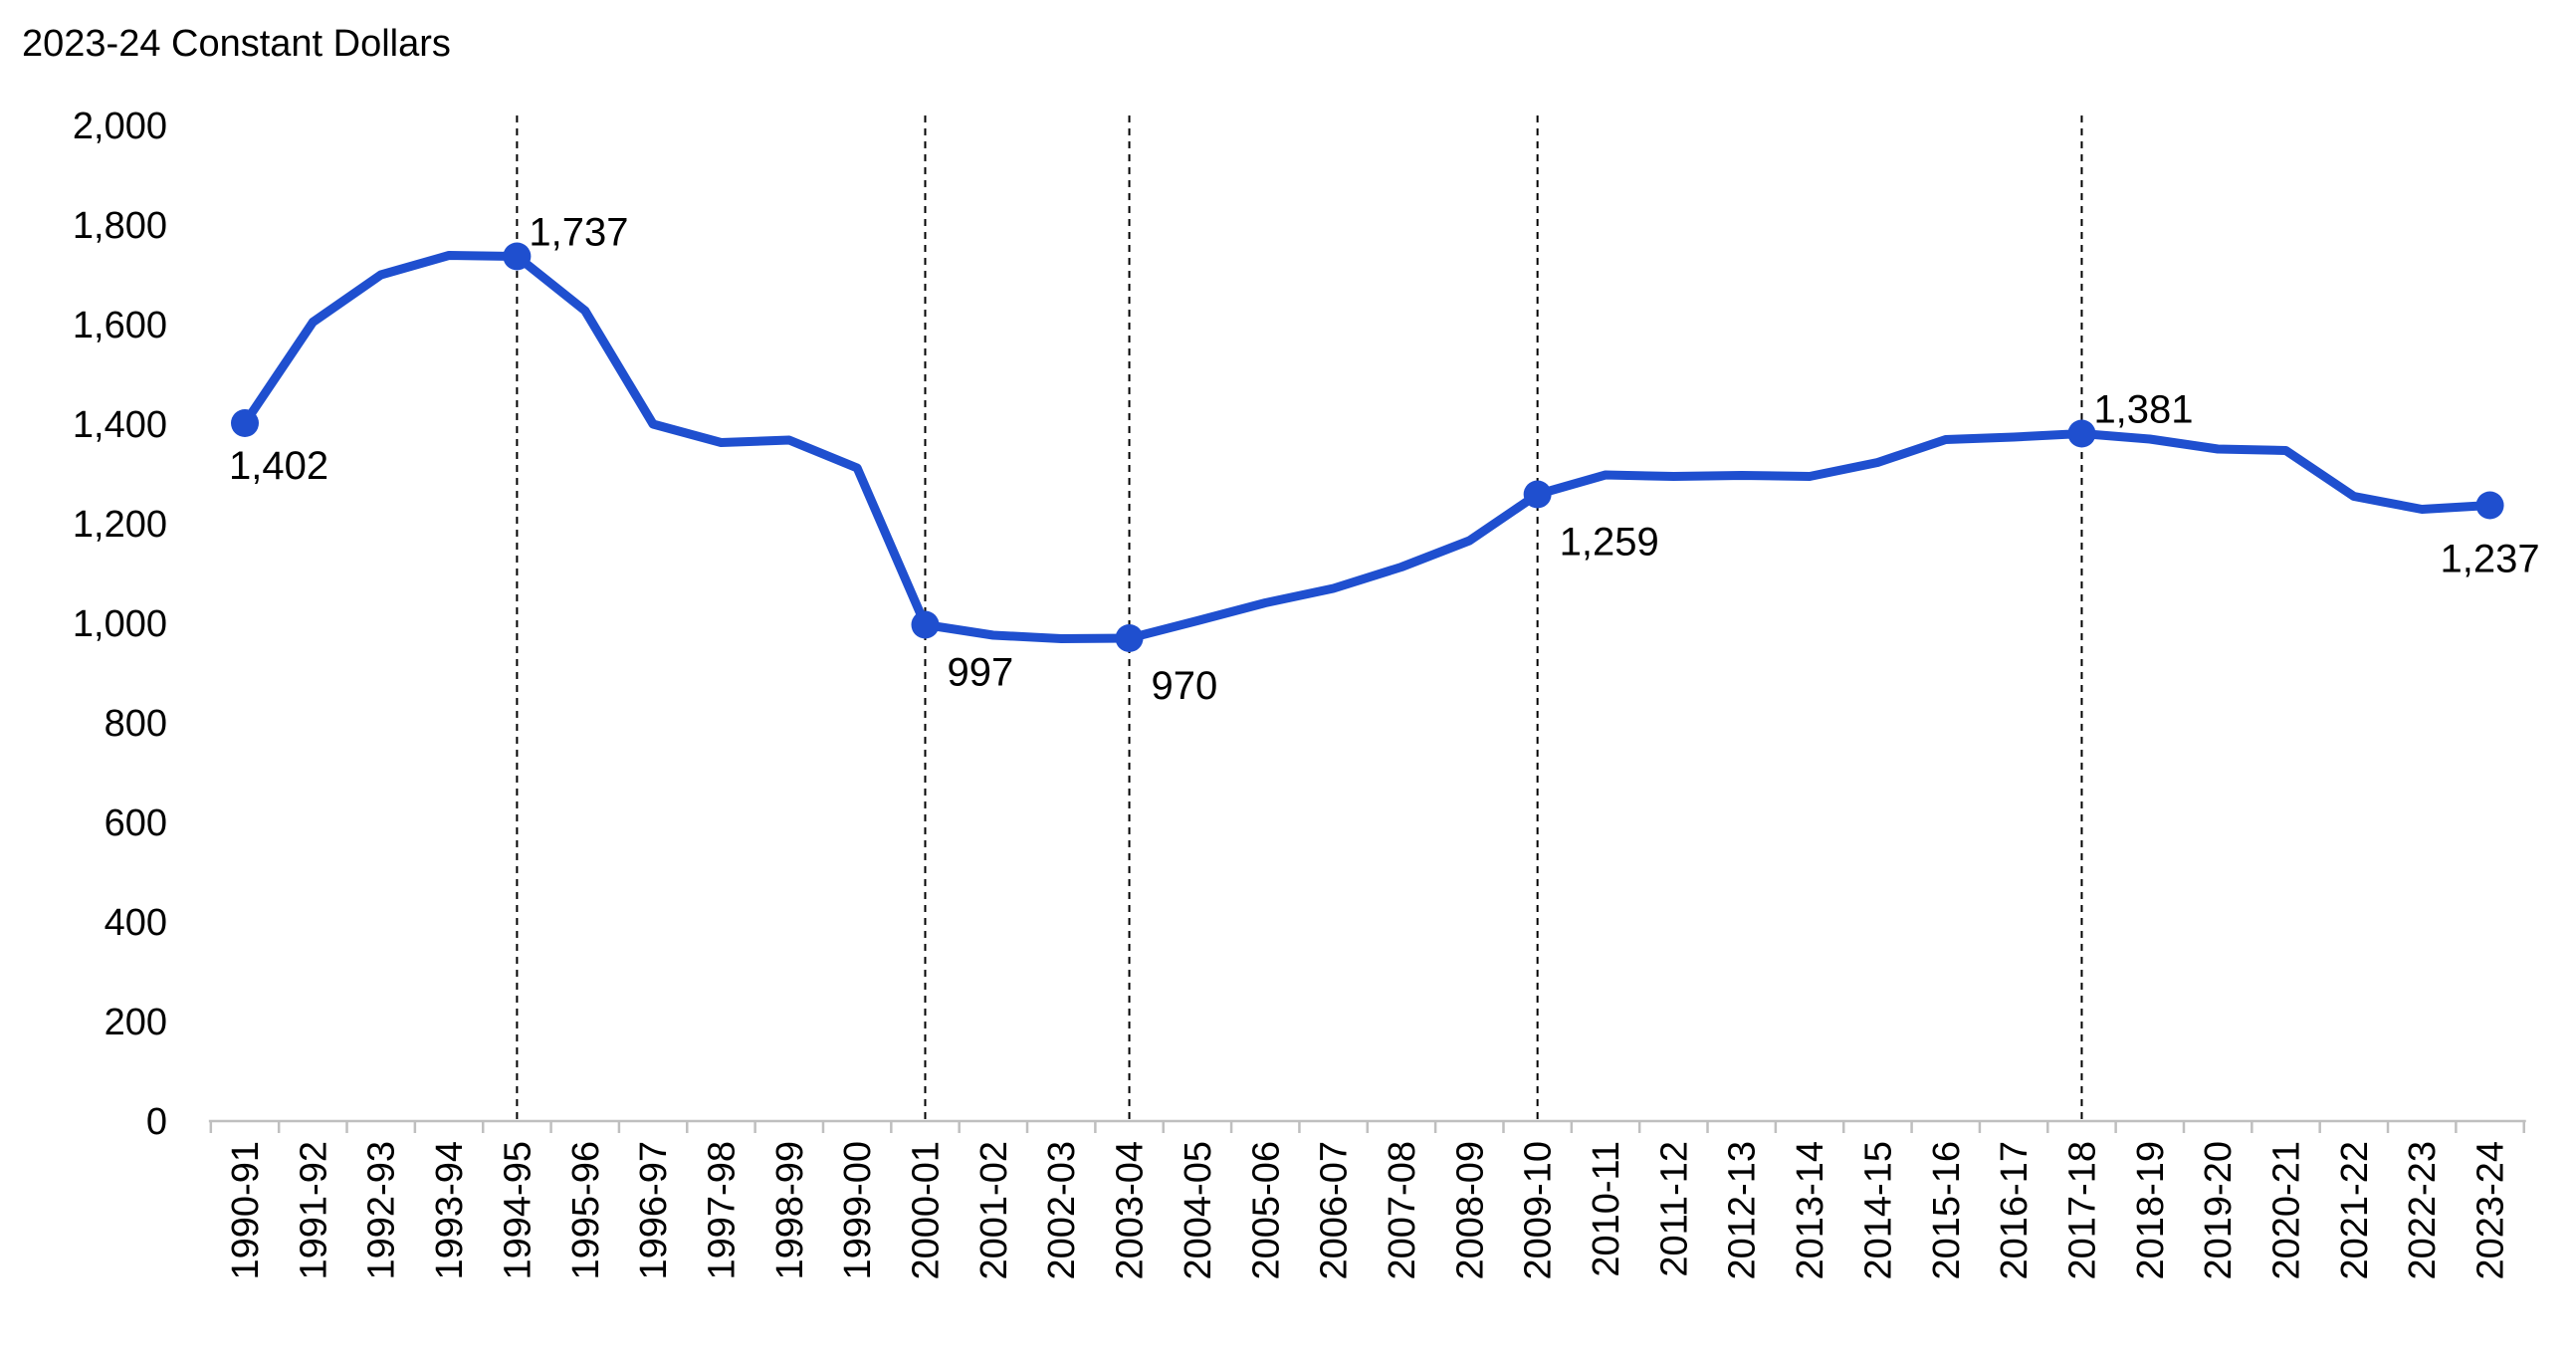  I want to click on data-label-1994-95: 1,737, so click(578, 233).